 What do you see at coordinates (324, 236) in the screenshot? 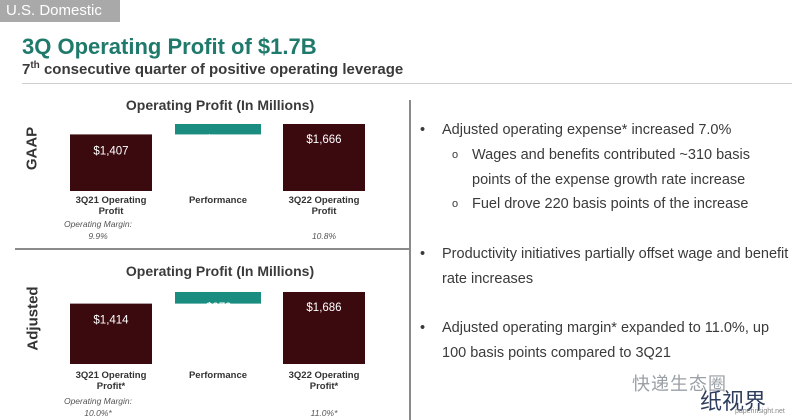
I see `margin-value: 10.8%` at bounding box center [324, 236].